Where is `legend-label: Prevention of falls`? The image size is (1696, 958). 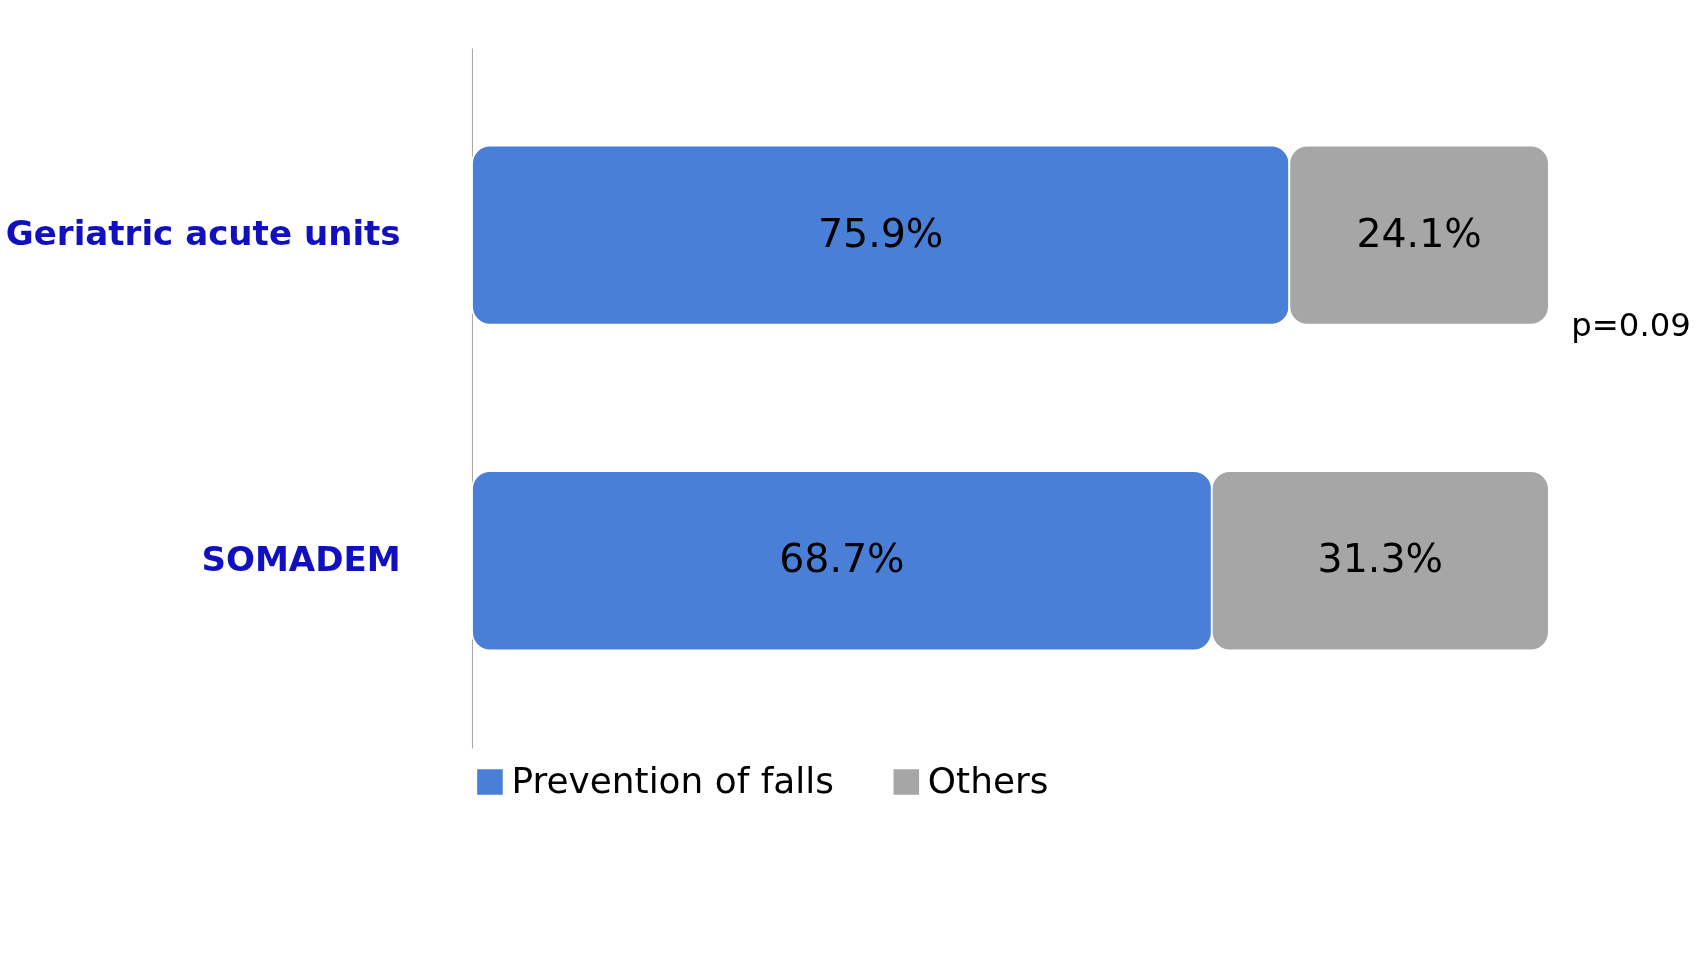 legend-label: Prevention of falls is located at coordinates (672, 780).